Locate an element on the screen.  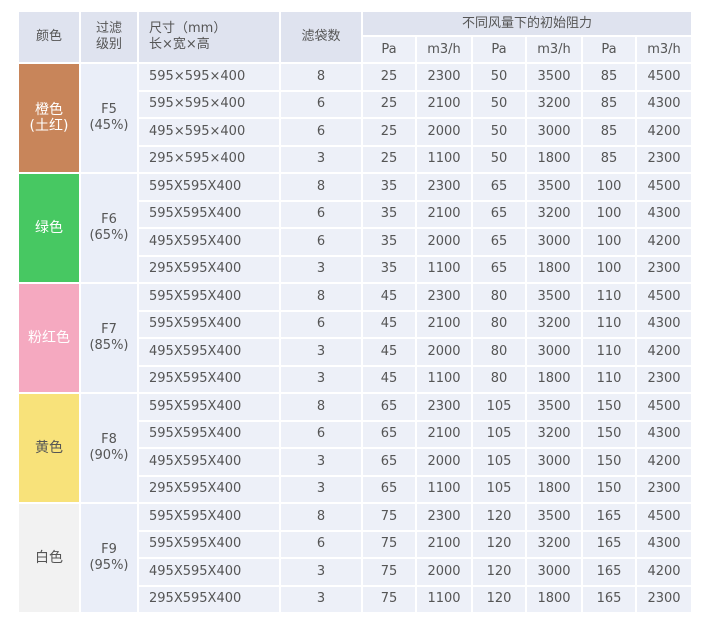
table-row: 295X595X400 3 45 1100 80 1800 110 2300 is located at coordinates (355, 379).